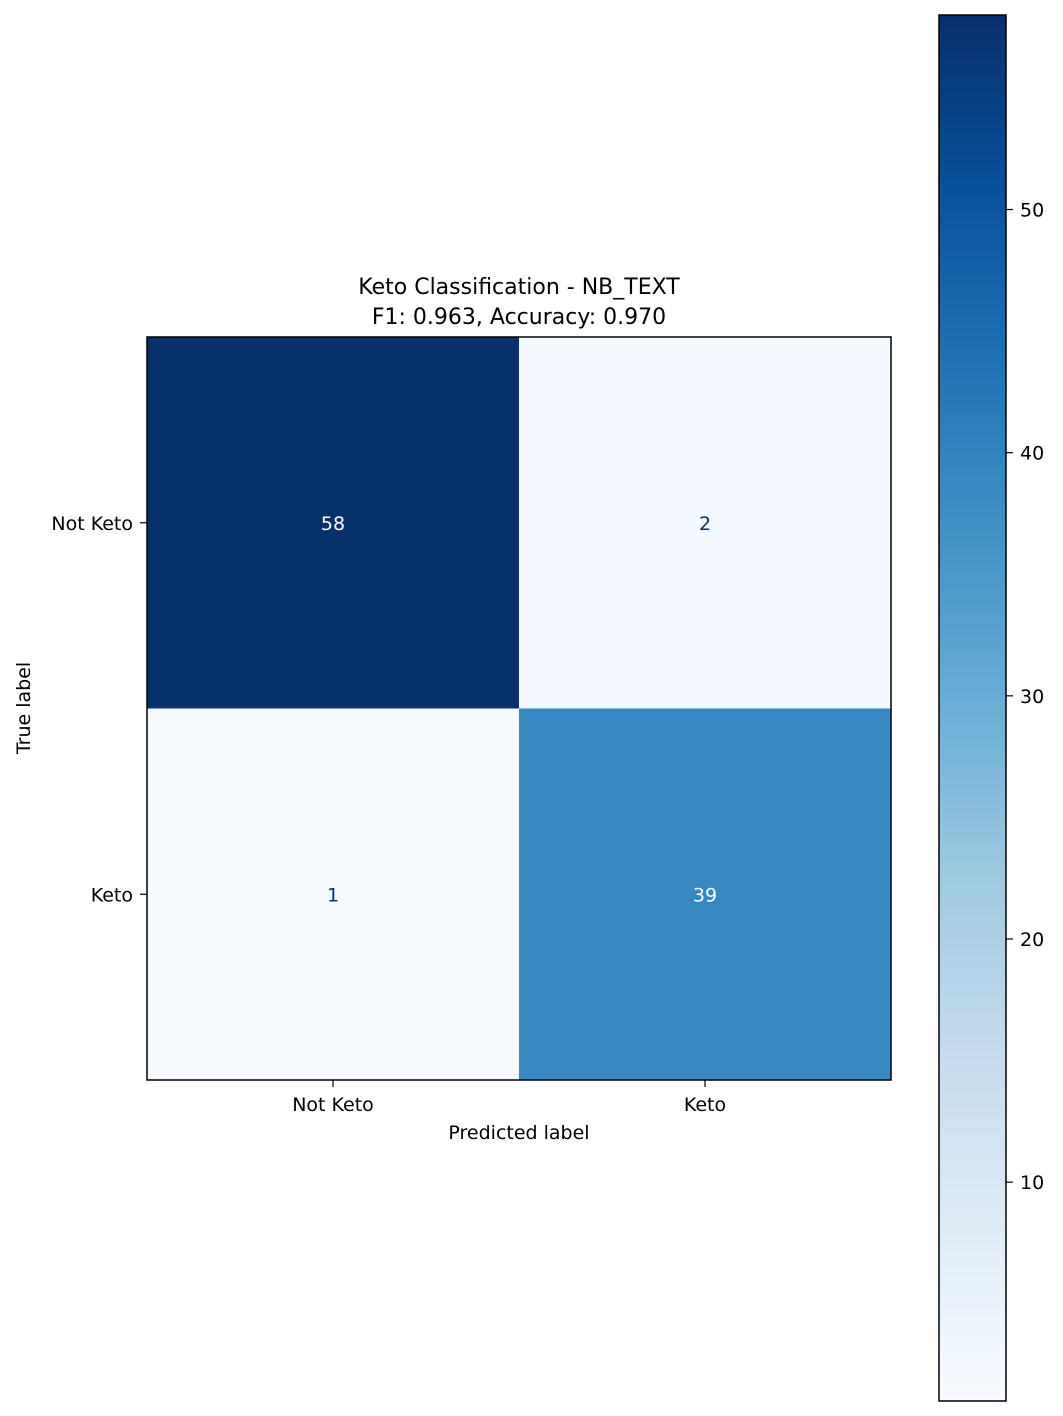  What do you see at coordinates (92, 524) in the screenshot?
I see `y-tick-label-0: Not Keto` at bounding box center [92, 524].